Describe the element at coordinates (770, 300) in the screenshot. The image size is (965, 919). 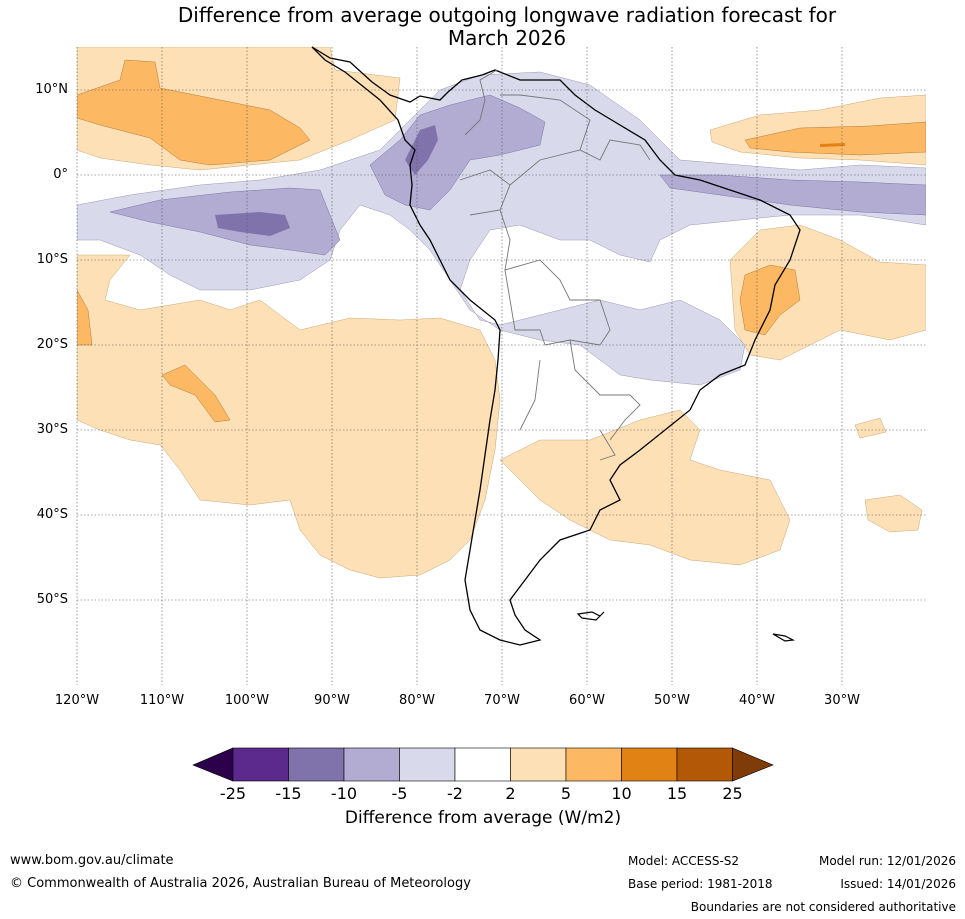
I see `anomaly-region-brazil-core` at that location.